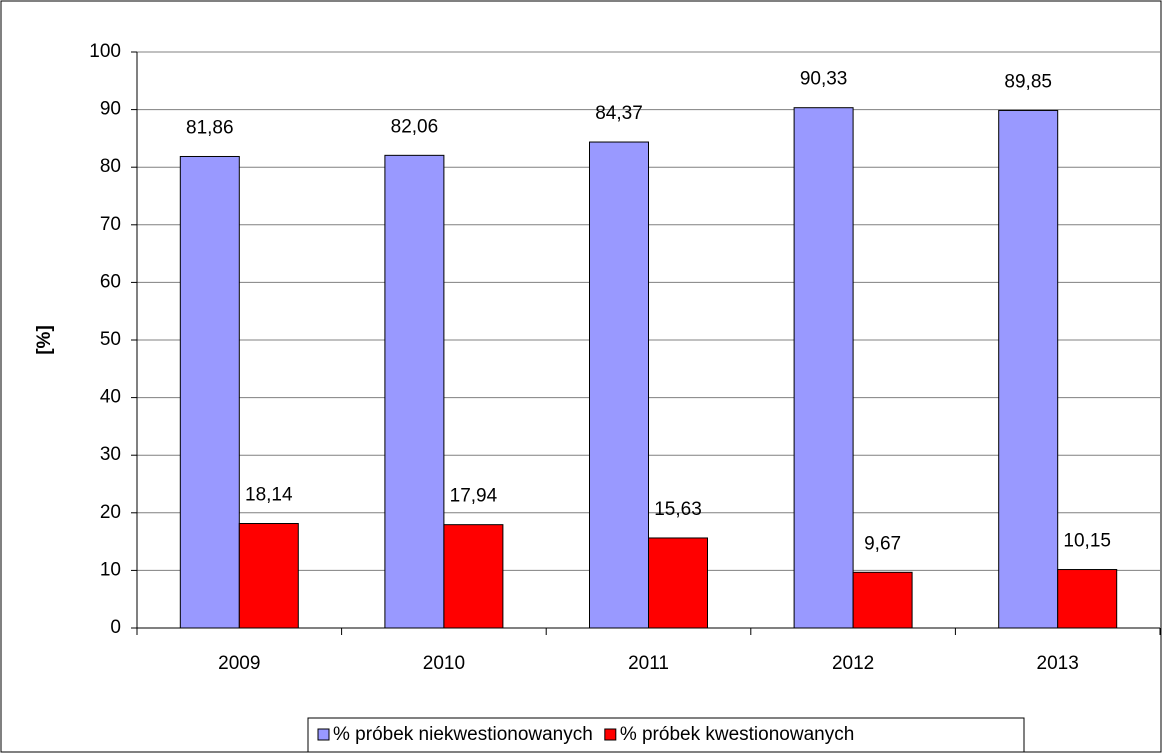 This screenshot has height=754, width=1163. What do you see at coordinates (474, 496) in the screenshot?
I see `value-label: 17,94` at bounding box center [474, 496].